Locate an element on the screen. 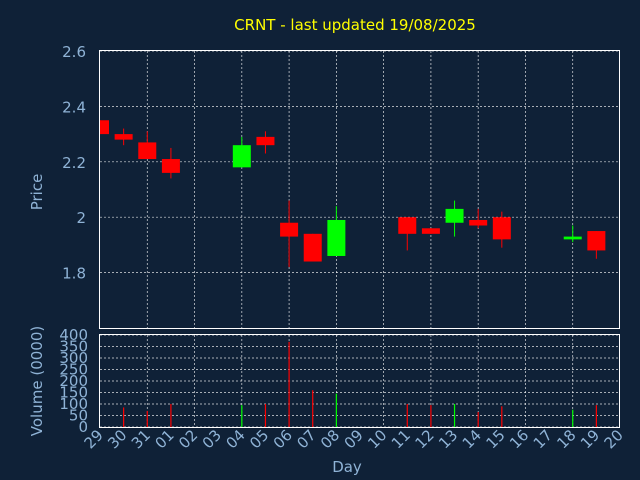 The height and width of the screenshot is (480, 640). volume-y-tick-label: 250 is located at coordinates (73, 370).